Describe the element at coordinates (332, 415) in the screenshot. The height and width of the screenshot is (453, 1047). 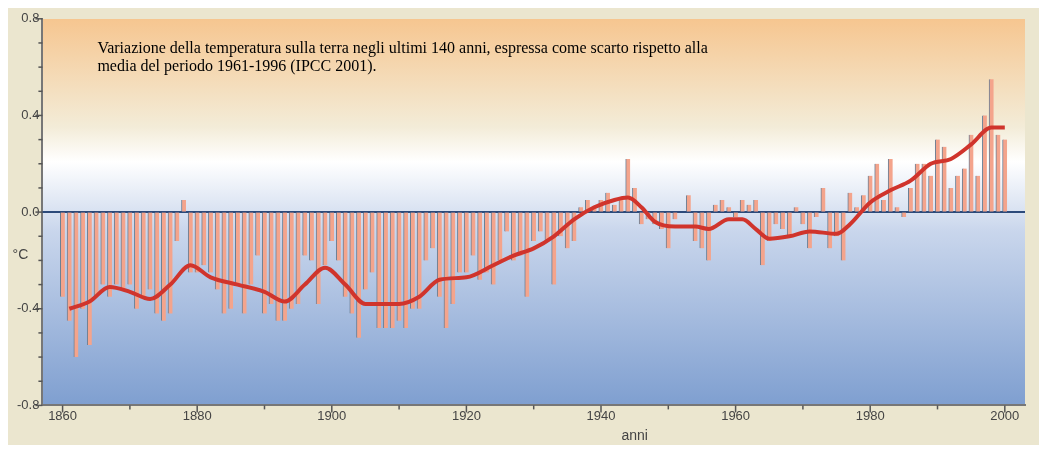
I see `x-tick-label: 1900` at that location.